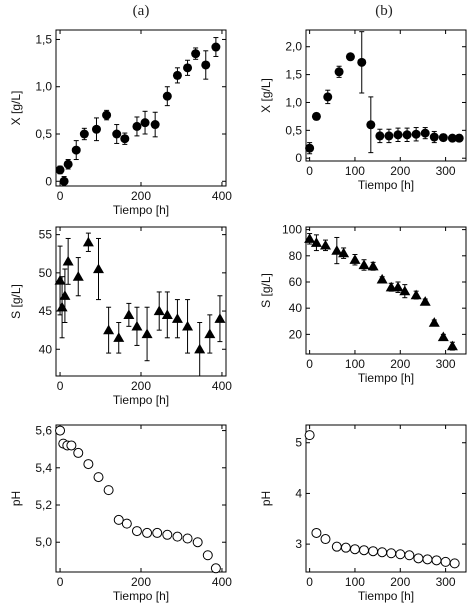 This screenshot has height=605, width=476. Describe the element at coordinates (48, 181) in the screenshot. I see `y-tick-label: 0` at that location.